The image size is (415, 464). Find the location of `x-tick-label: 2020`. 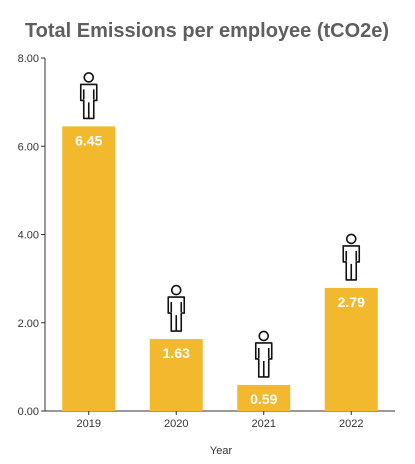

x-tick-label: 2020 is located at coordinates (176, 424).